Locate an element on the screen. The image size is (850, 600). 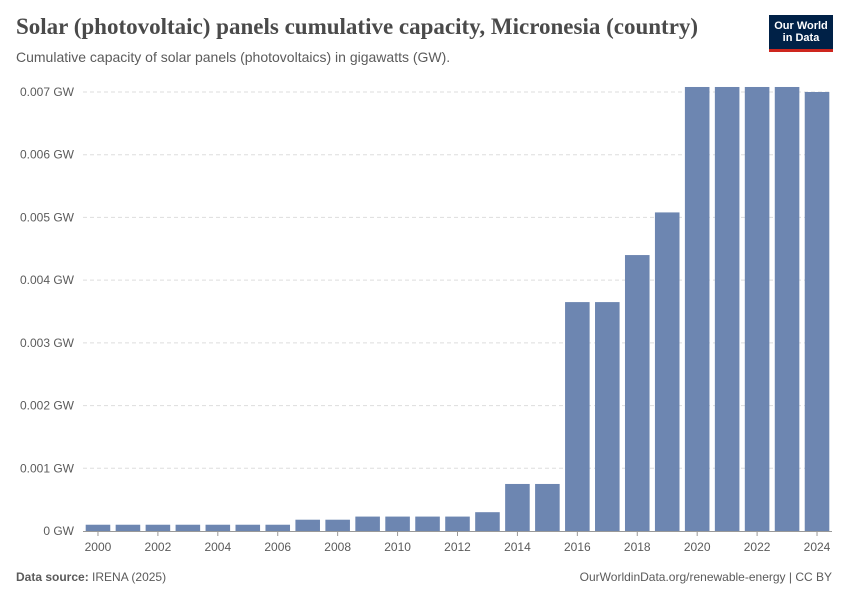
y-tick-label: 0.001 GW is located at coordinates (47, 468).